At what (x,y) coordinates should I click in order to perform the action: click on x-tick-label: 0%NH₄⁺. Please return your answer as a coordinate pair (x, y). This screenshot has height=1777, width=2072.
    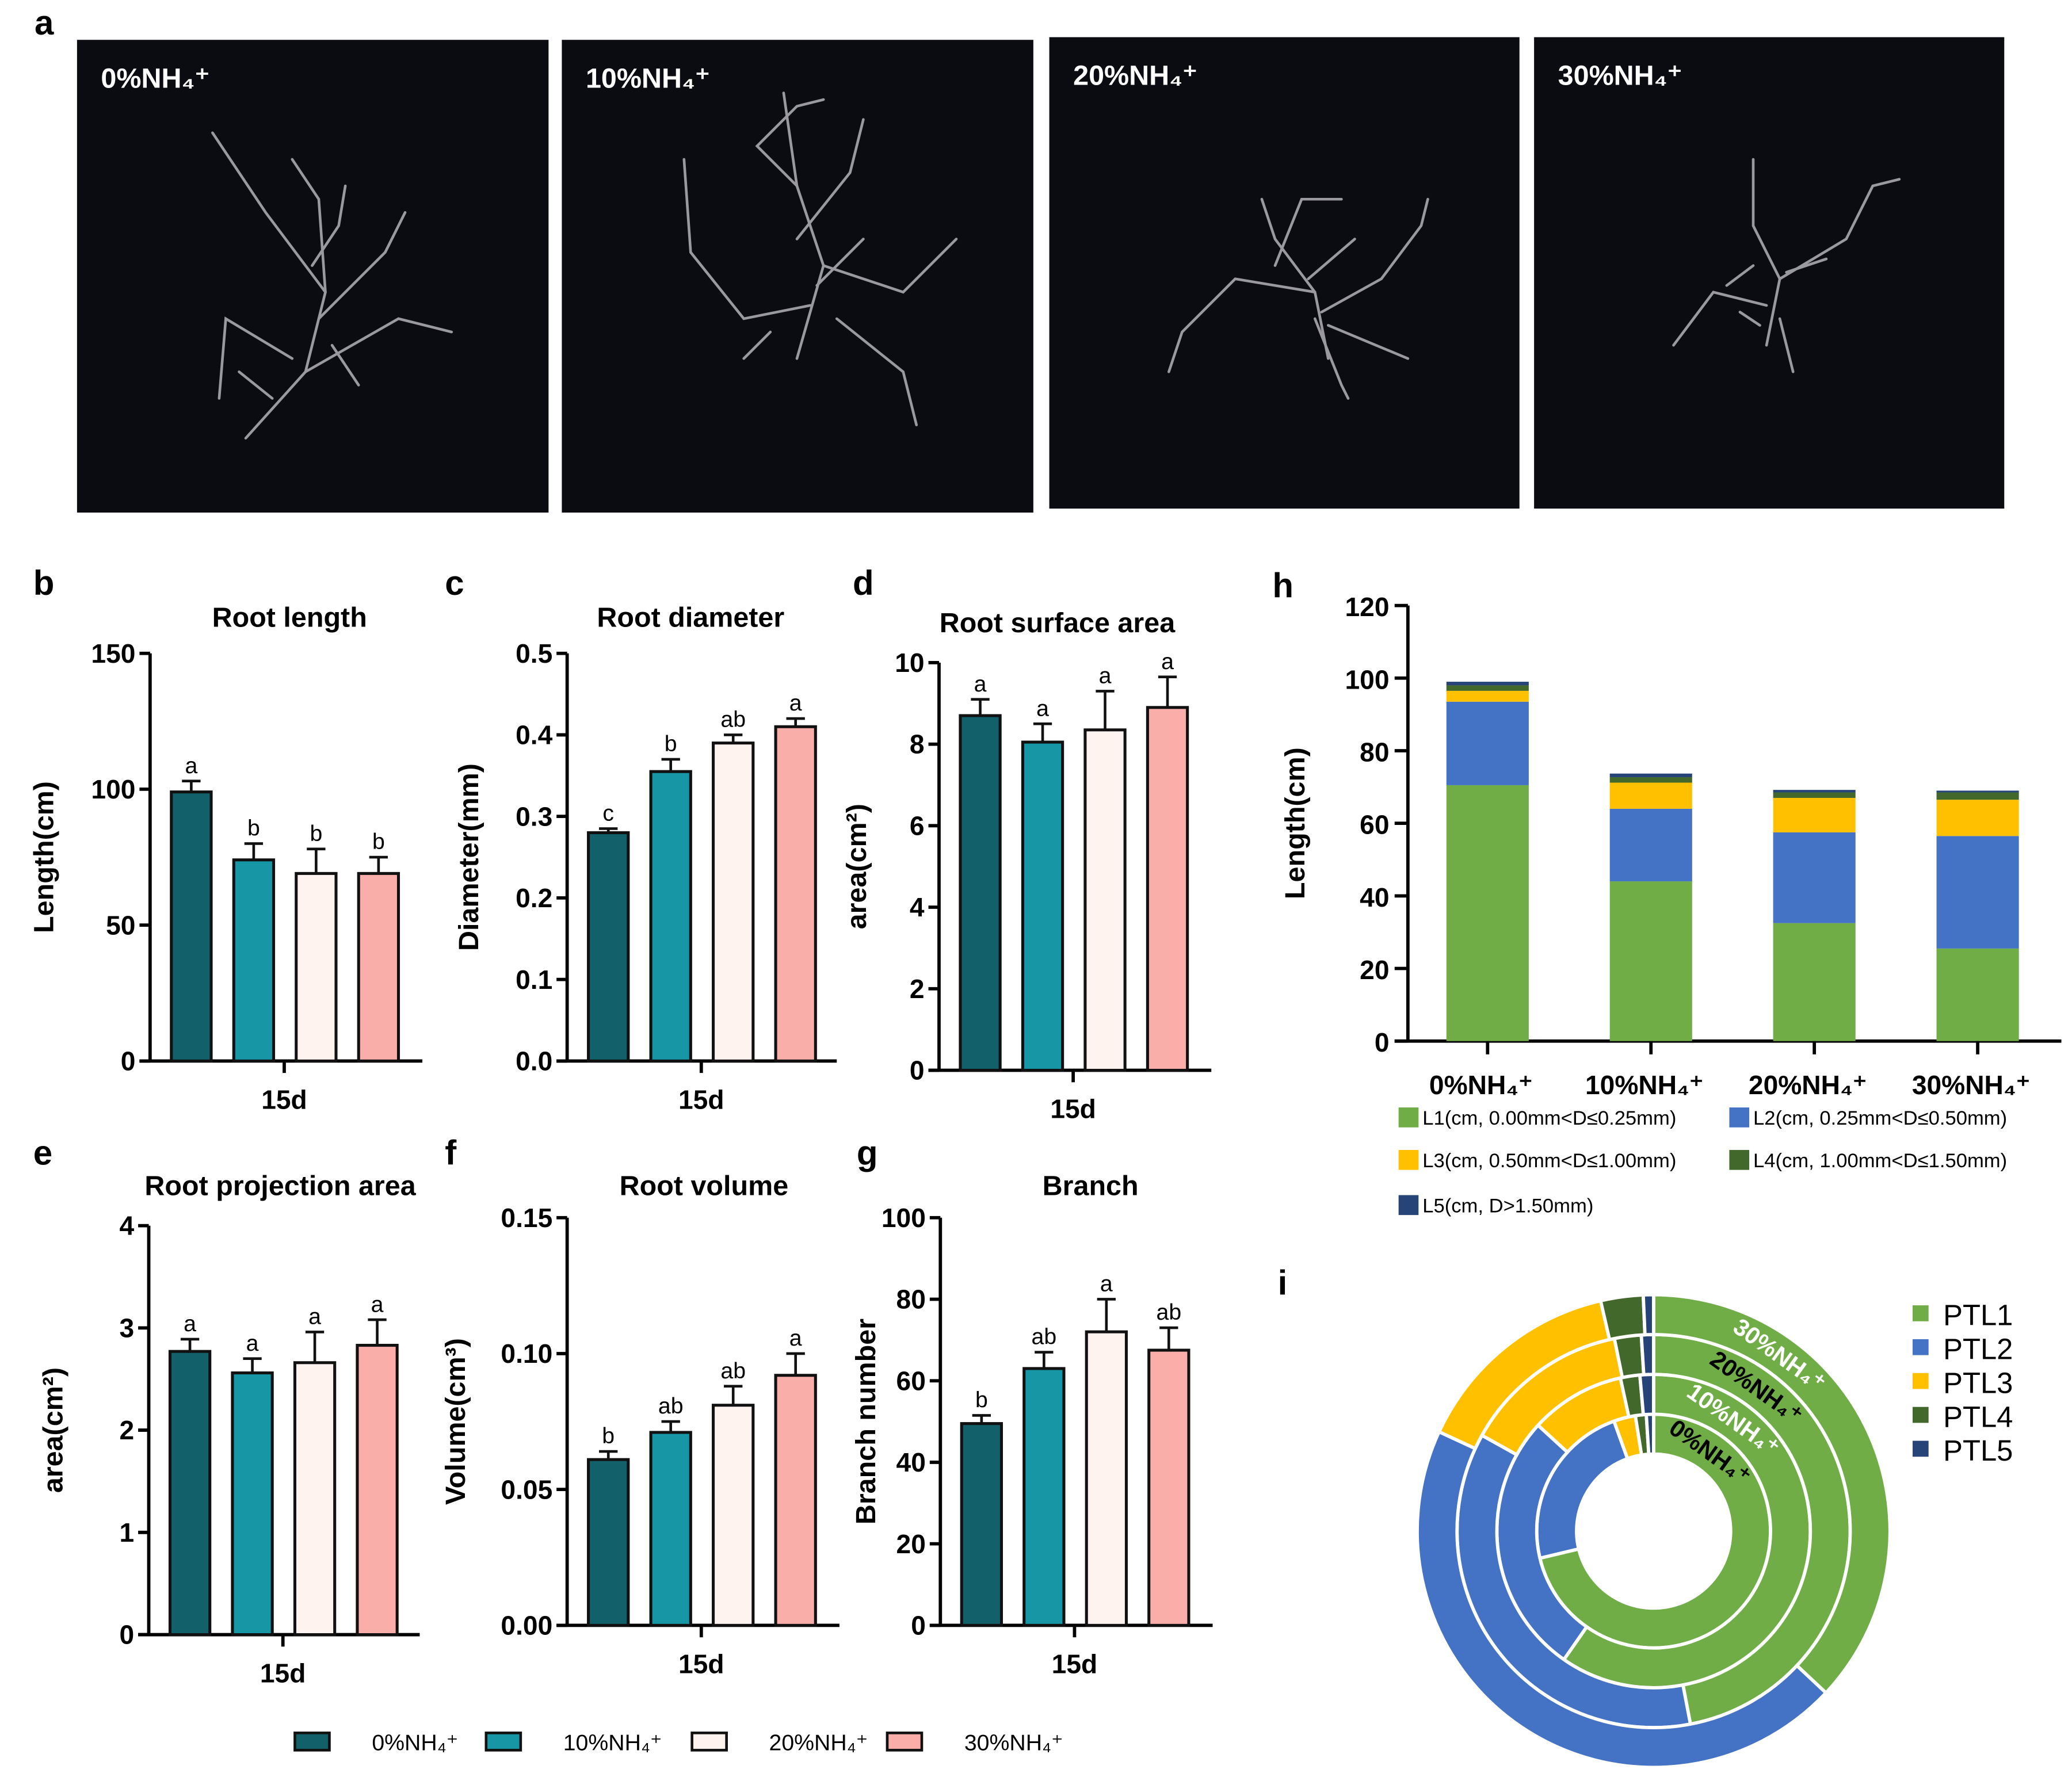
    Looking at the image, I should click on (1481, 1085).